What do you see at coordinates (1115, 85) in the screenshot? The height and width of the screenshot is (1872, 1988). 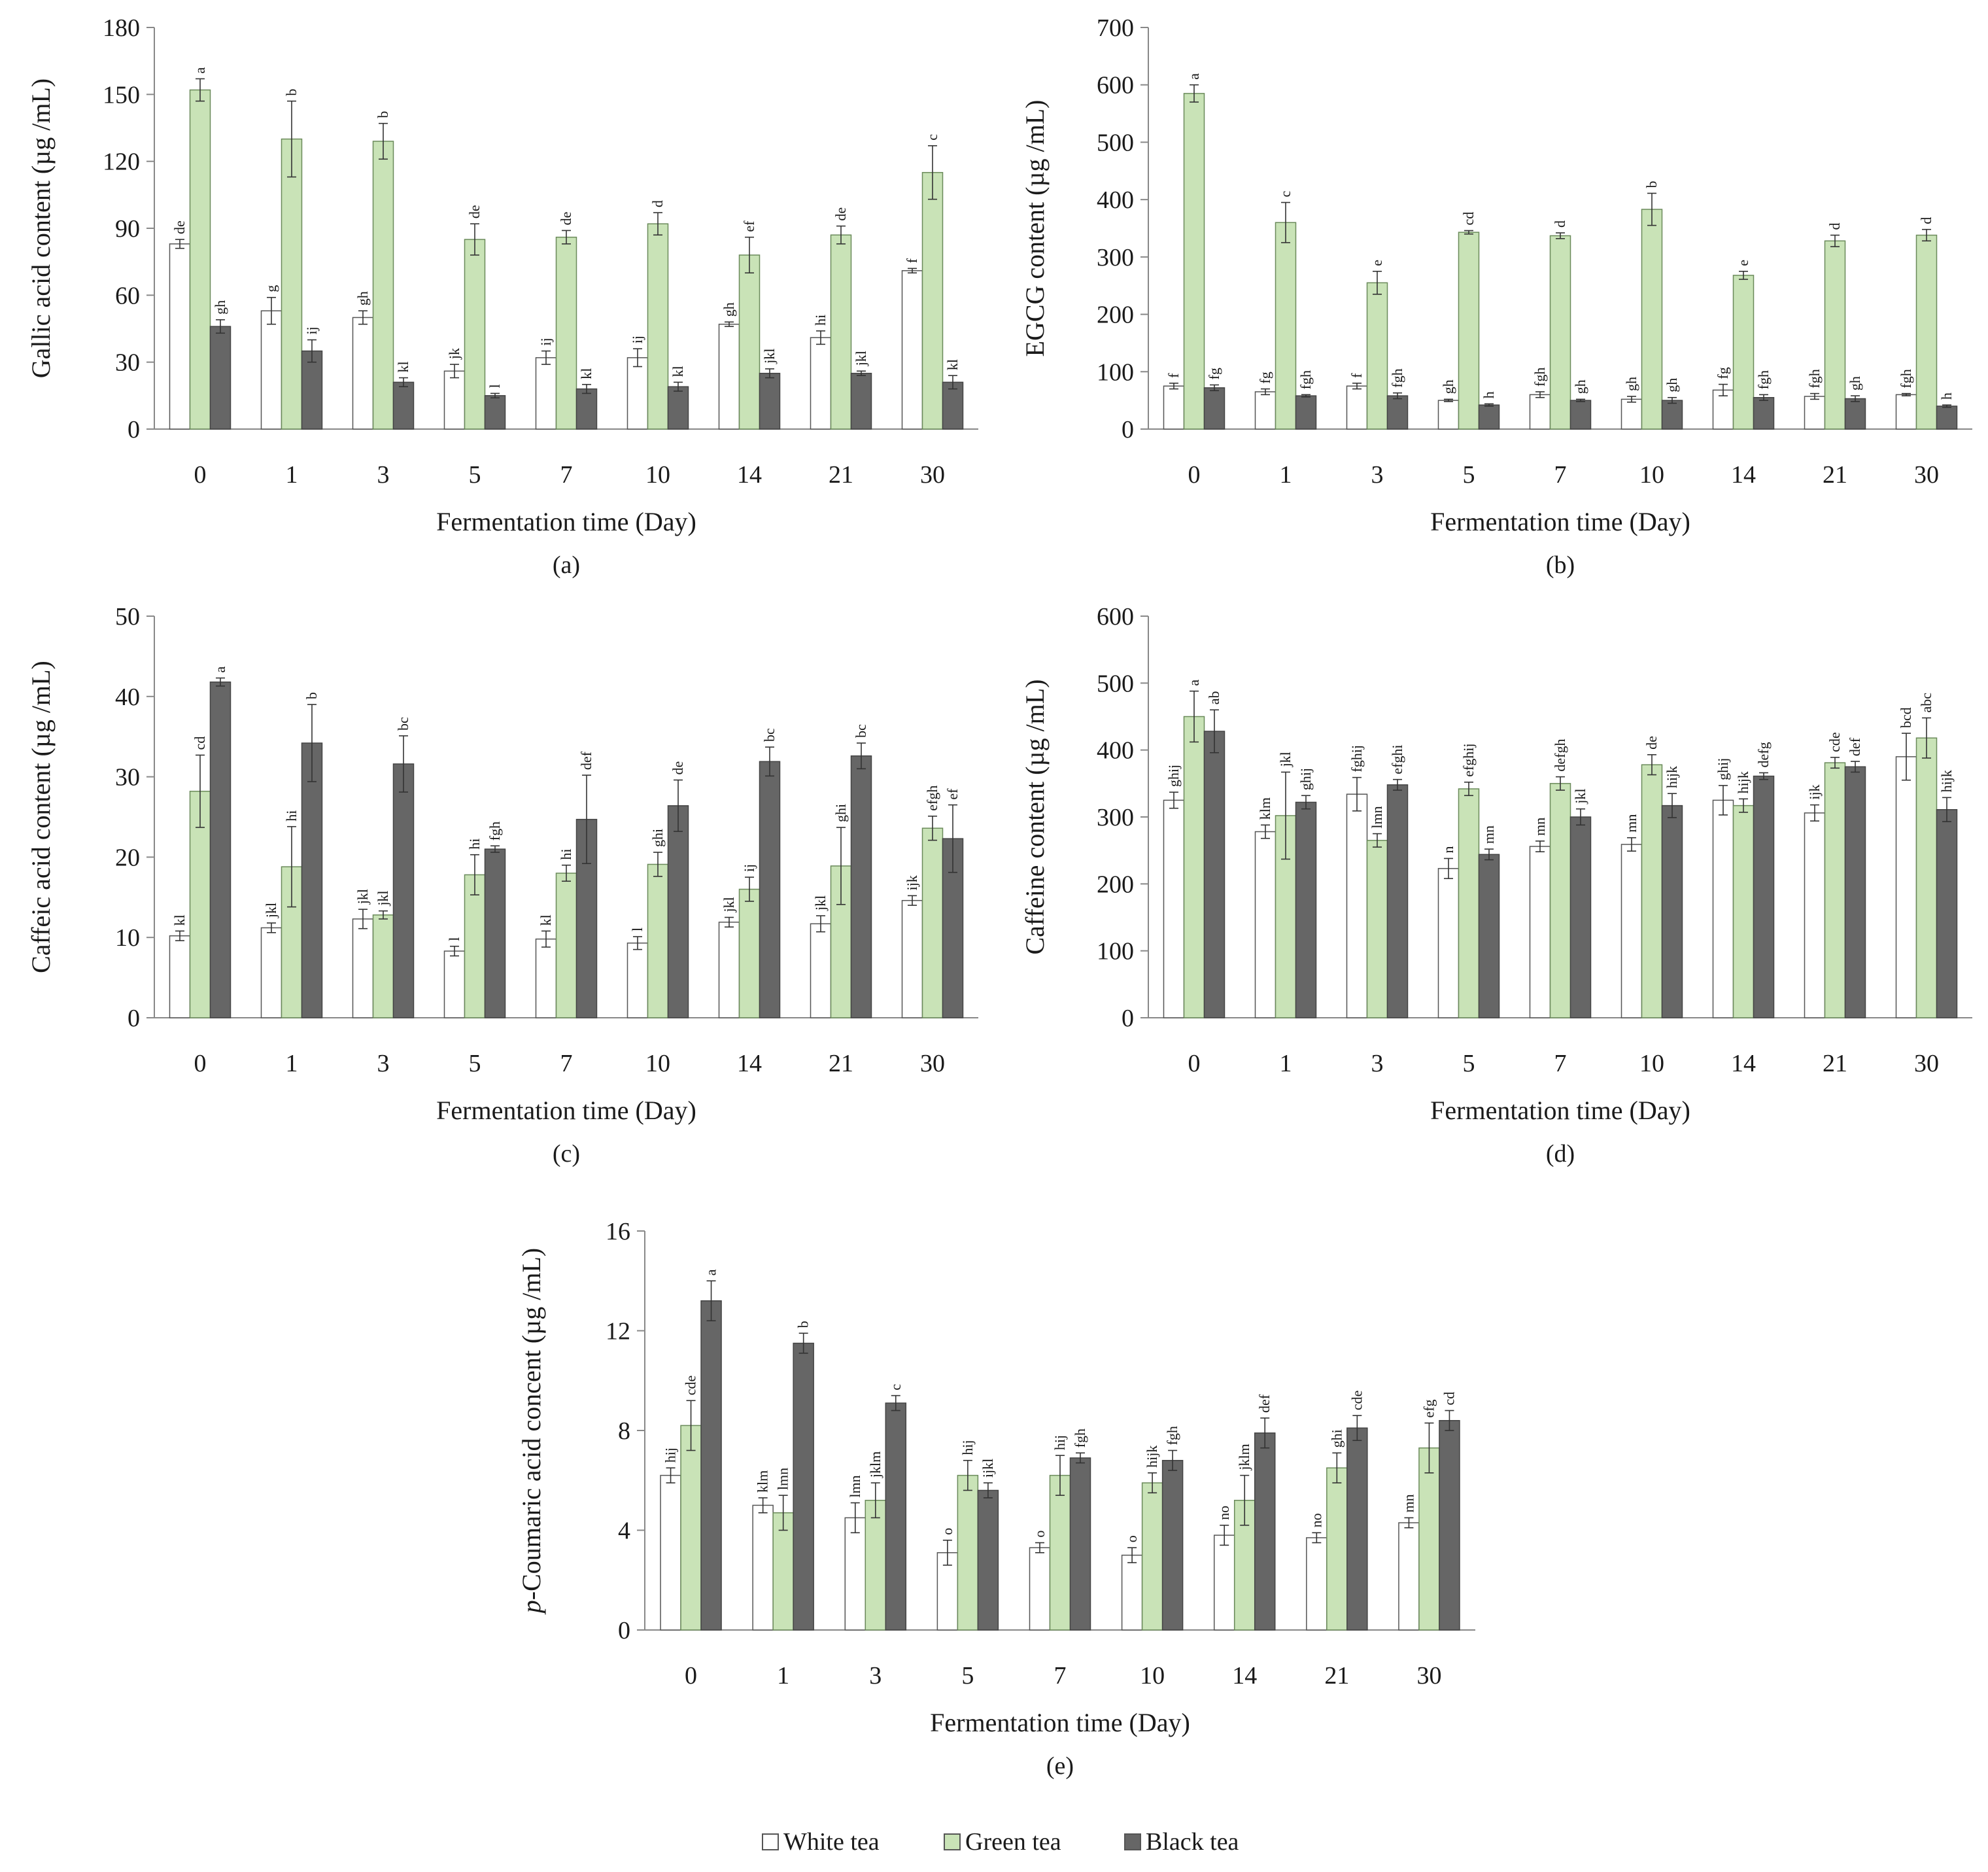 I see `y-tick-label: 600` at bounding box center [1115, 85].